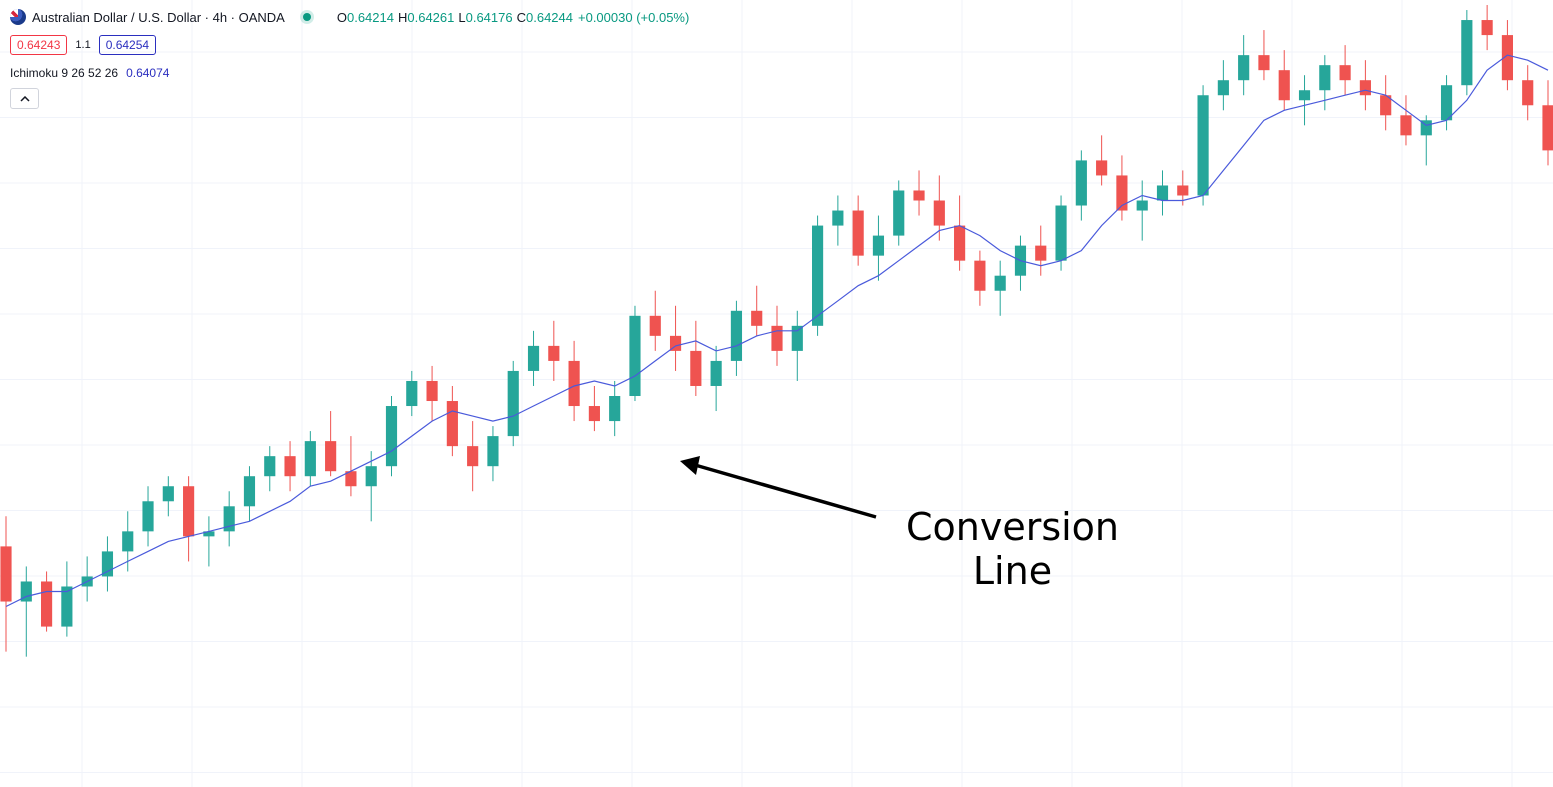 Image resolution: width=1553 pixels, height=787 pixels. Describe the element at coordinates (127, 45) in the screenshot. I see `buy-price-button: 0.64254` at that location.